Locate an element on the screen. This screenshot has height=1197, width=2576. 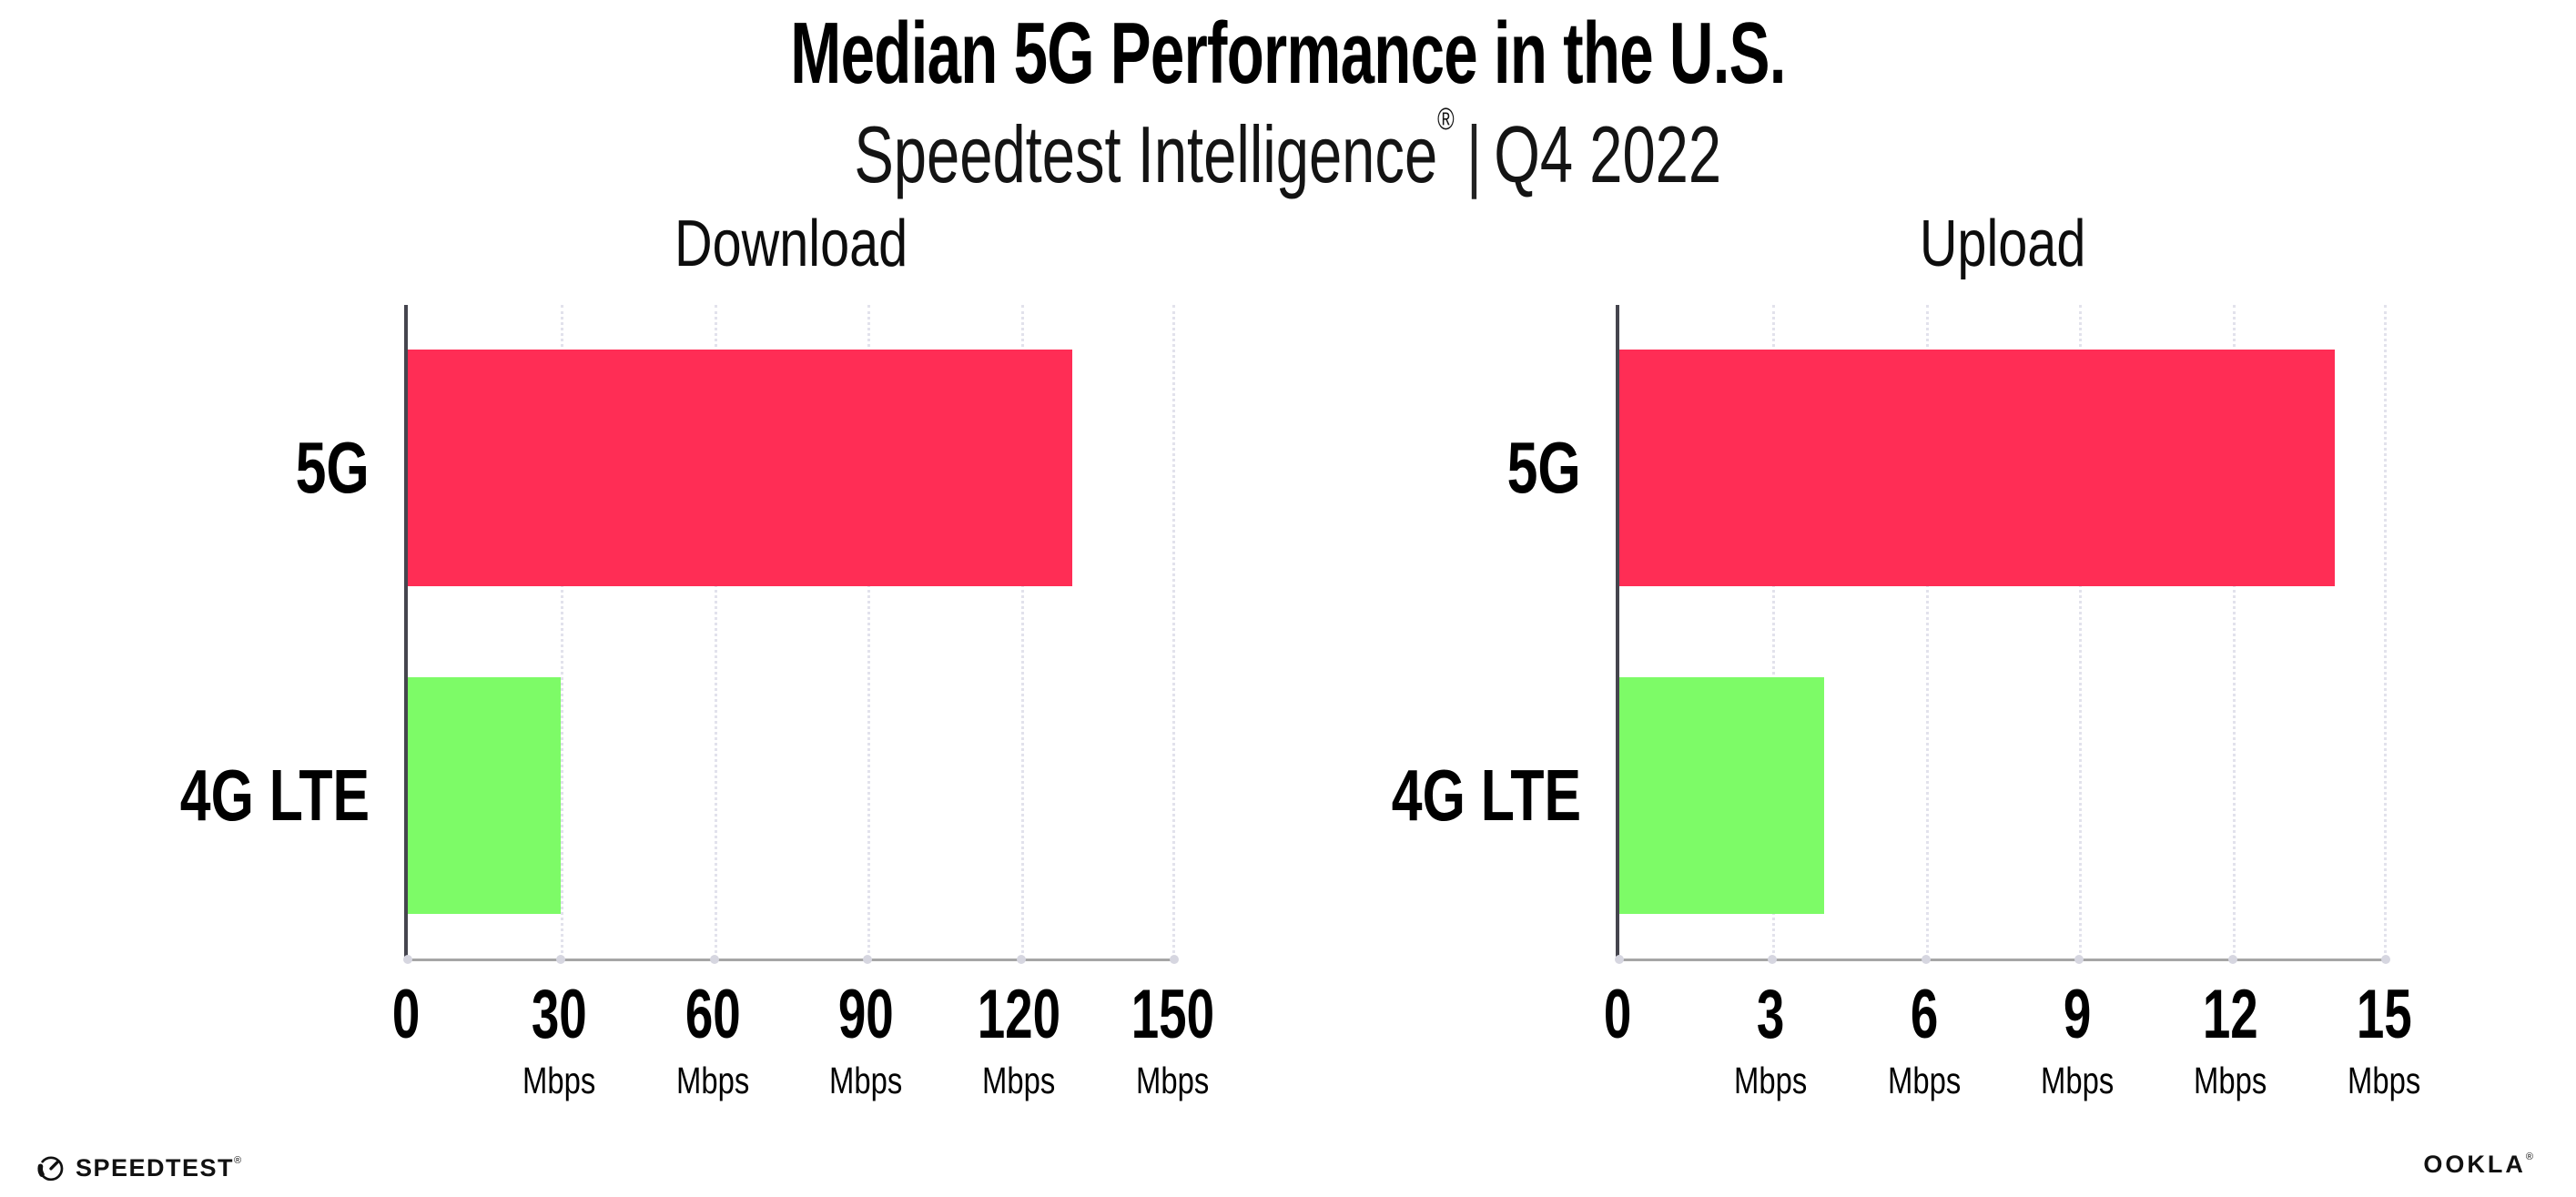
subtitle-brand: Speedtest Intelligence is located at coordinates (1146, 154).